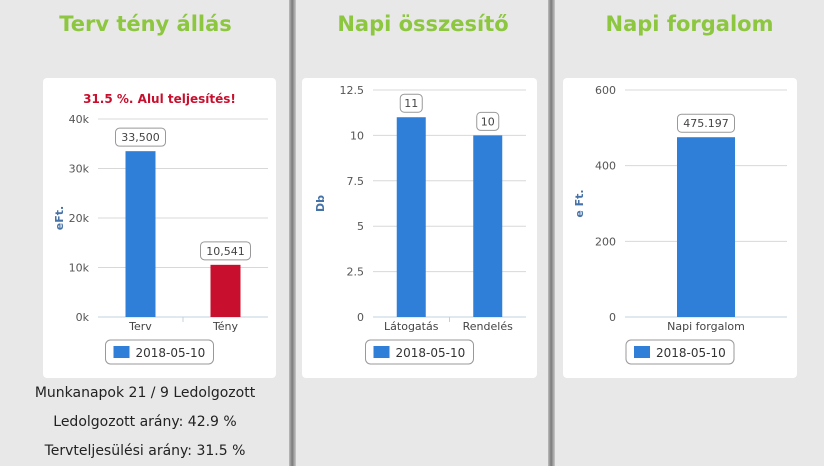  I want to click on x-tick-label: Napi forgalom, so click(706, 326).